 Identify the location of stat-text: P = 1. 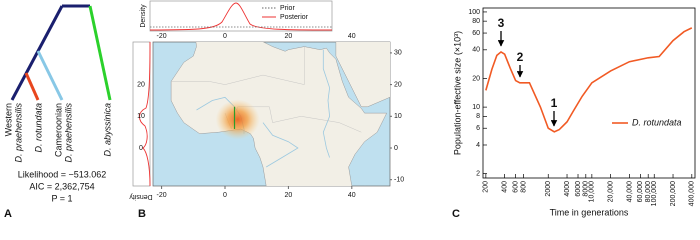
(61, 198).